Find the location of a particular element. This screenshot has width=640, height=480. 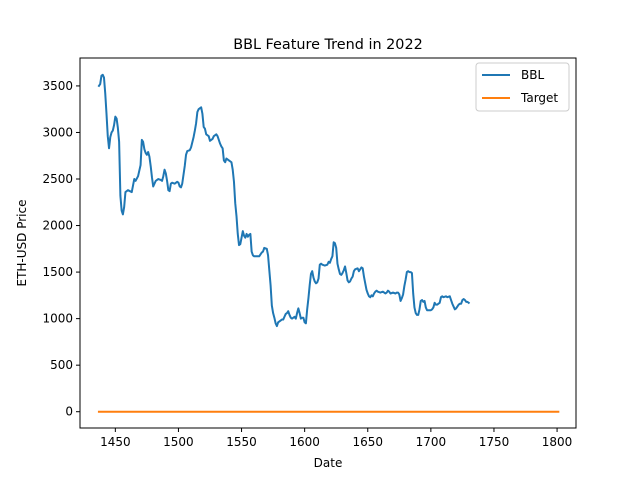

y-tick-label: 3500 is located at coordinates (57, 86).